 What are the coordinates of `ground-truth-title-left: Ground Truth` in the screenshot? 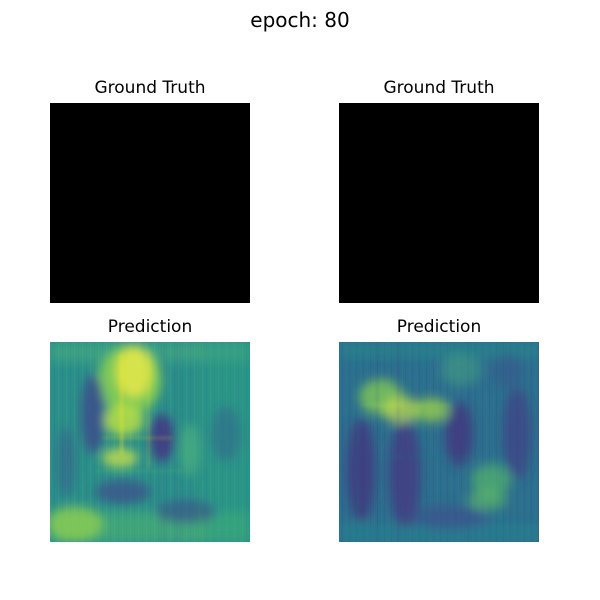 It's located at (150, 88).